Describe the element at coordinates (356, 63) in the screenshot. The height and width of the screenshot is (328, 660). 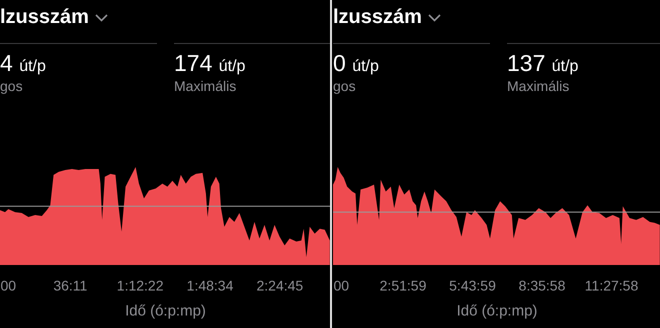
I see `text: 0 út/p` at that location.